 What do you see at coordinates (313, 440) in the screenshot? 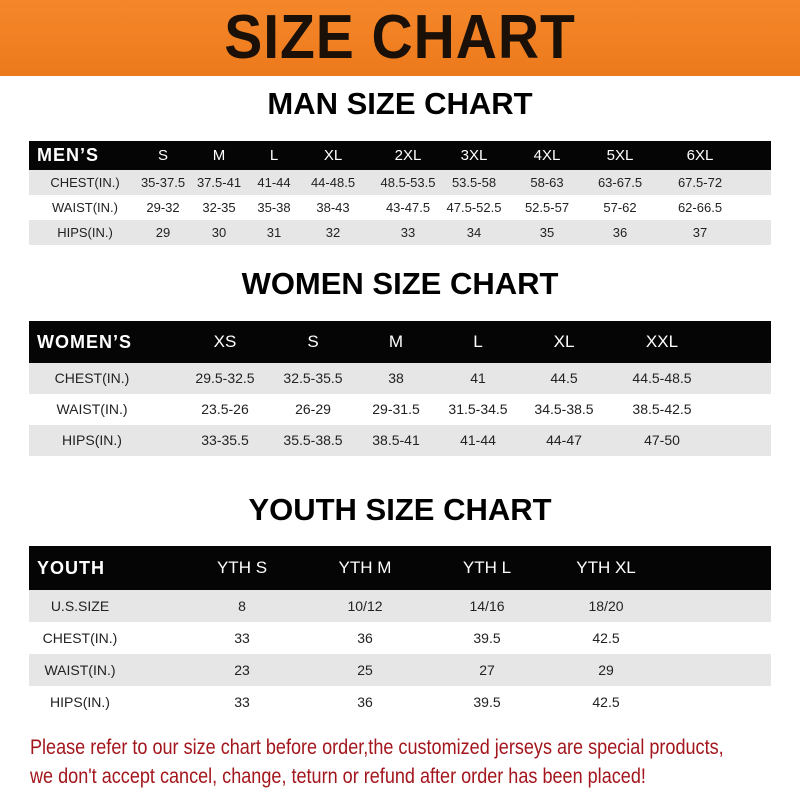
I see `measurement-value: 35.5-38.5` at bounding box center [313, 440].